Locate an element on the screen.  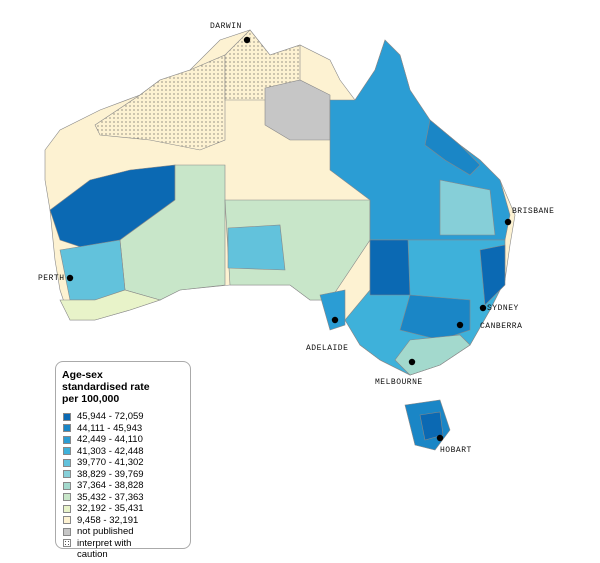
legend-item: 44,111 - 45,943 is located at coordinates (123, 428).